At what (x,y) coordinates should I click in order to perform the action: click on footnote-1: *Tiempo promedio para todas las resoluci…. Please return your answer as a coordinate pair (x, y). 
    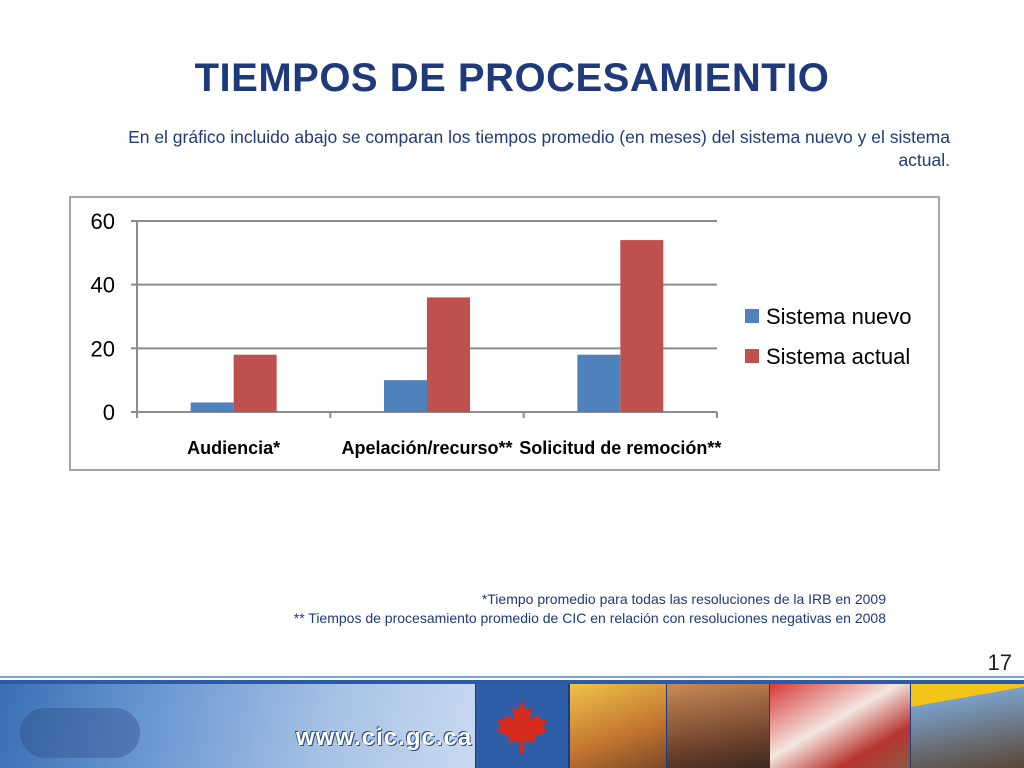
    Looking at the image, I should click on (683, 599).